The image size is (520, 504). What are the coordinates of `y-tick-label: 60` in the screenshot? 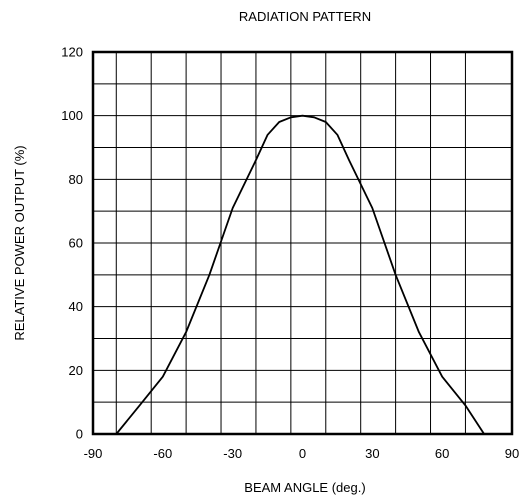 It's located at (76, 243).